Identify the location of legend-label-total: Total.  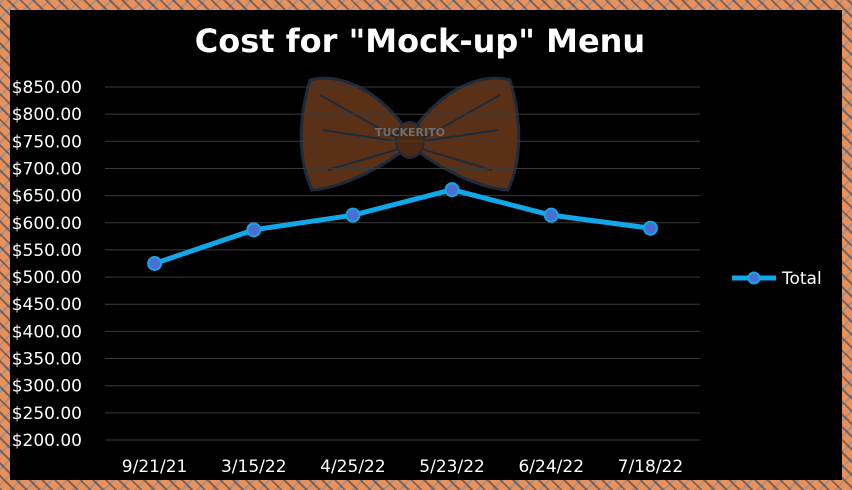
(801, 279).